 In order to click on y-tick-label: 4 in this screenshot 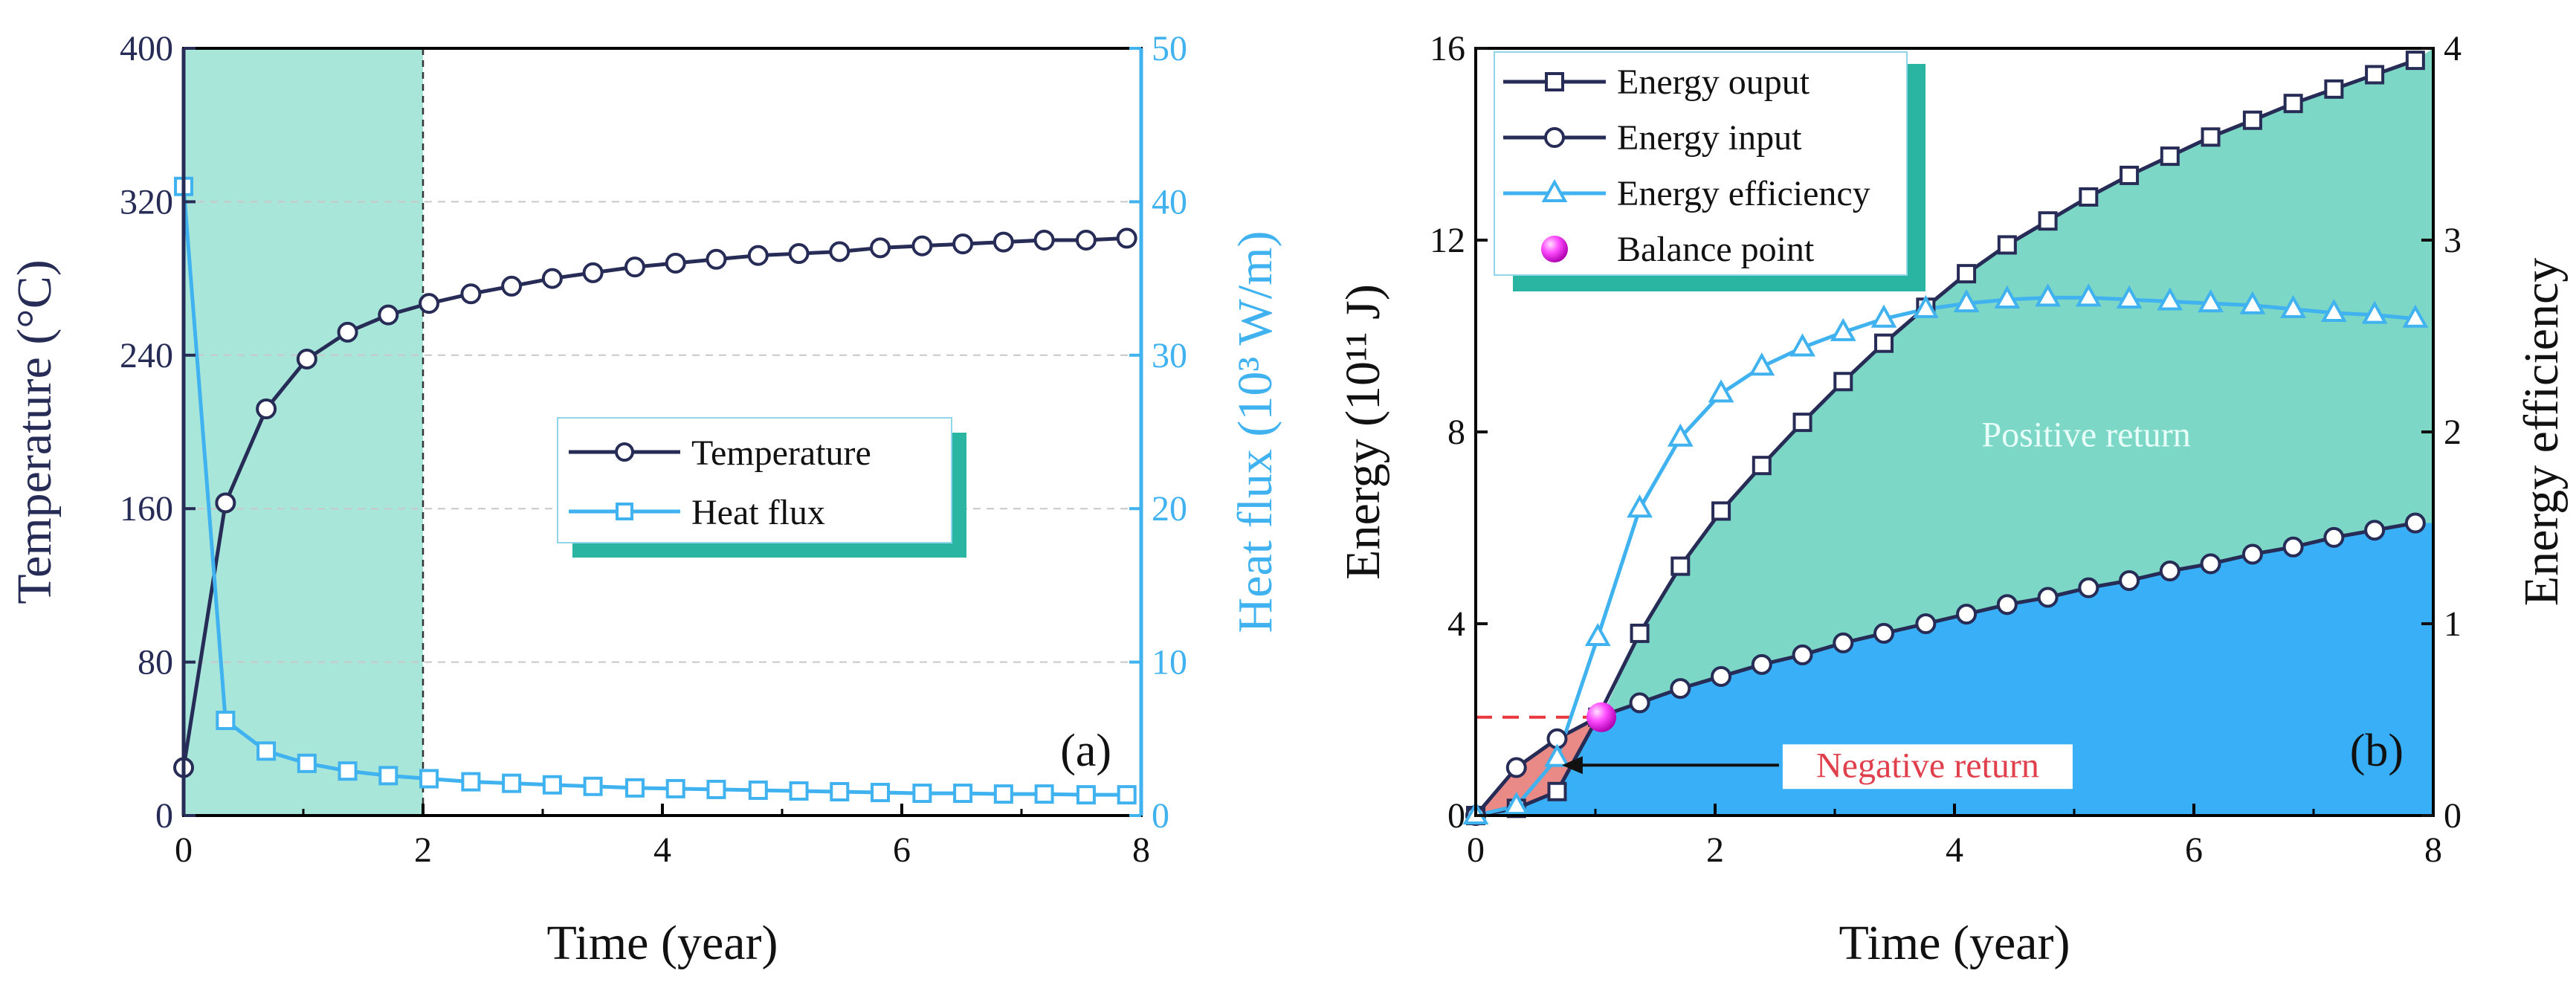, I will do `click(1456, 624)`.